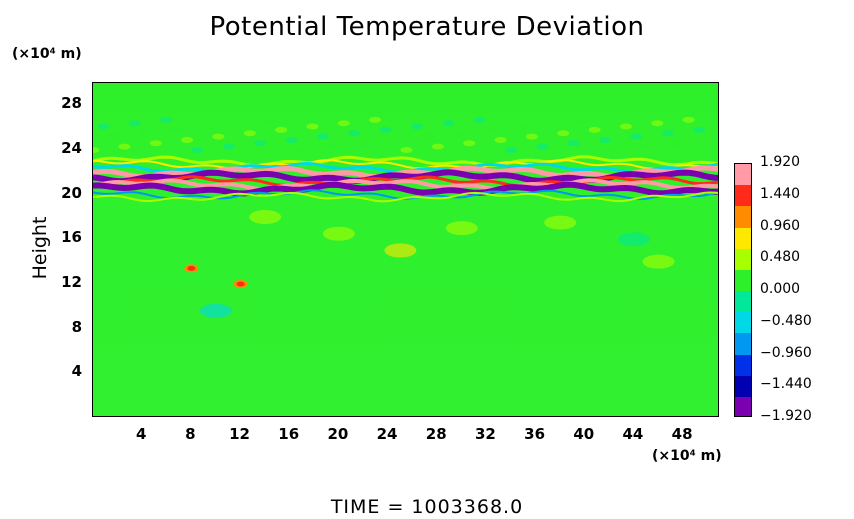  What do you see at coordinates (71, 103) in the screenshot?
I see `y-tick-label: 28` at bounding box center [71, 103].